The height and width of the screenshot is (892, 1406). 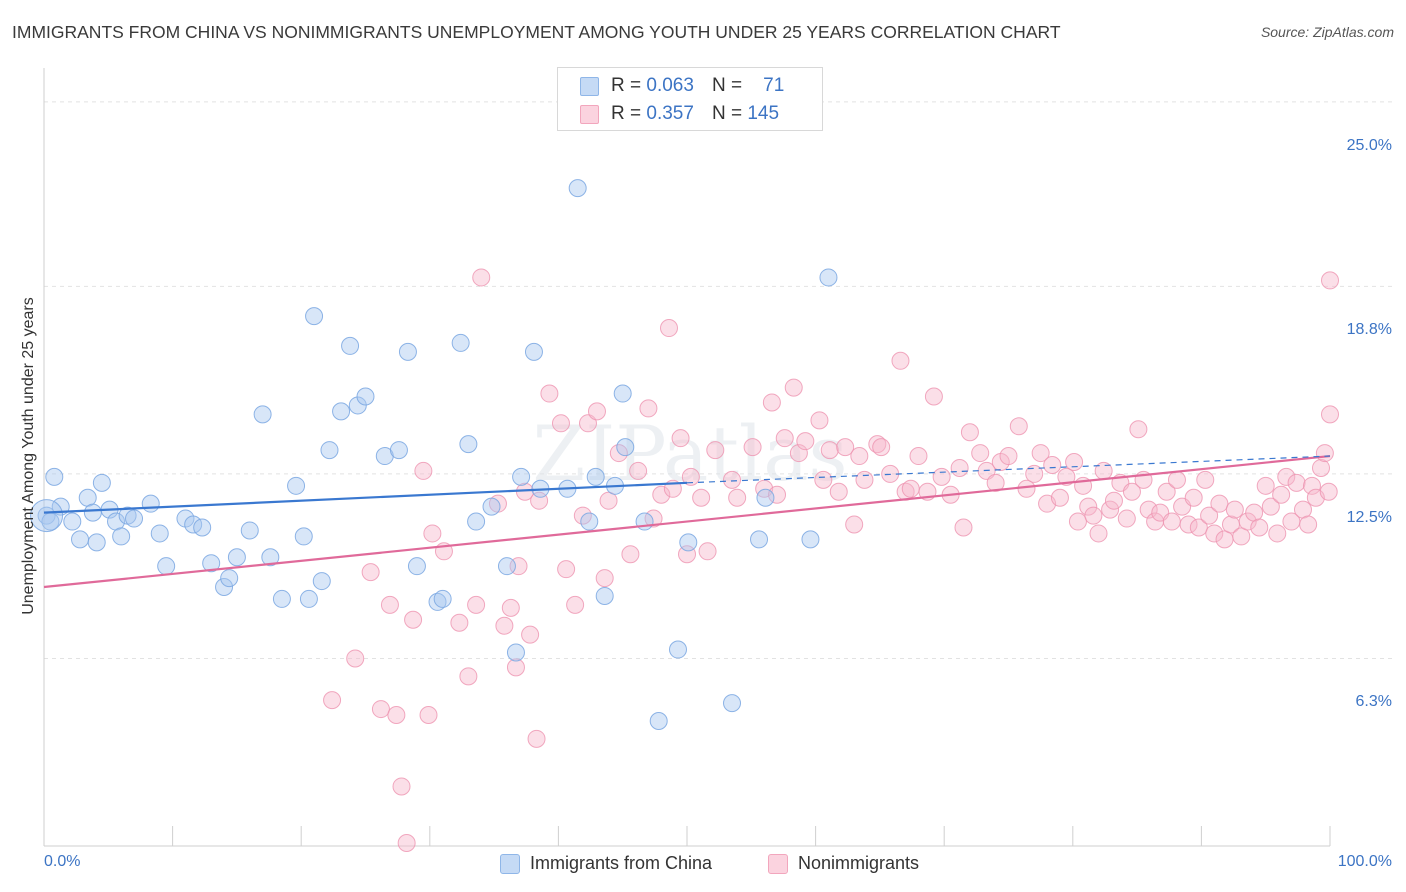 I want to click on y-tick-label: 25.0%, so click(x=1369, y=145).